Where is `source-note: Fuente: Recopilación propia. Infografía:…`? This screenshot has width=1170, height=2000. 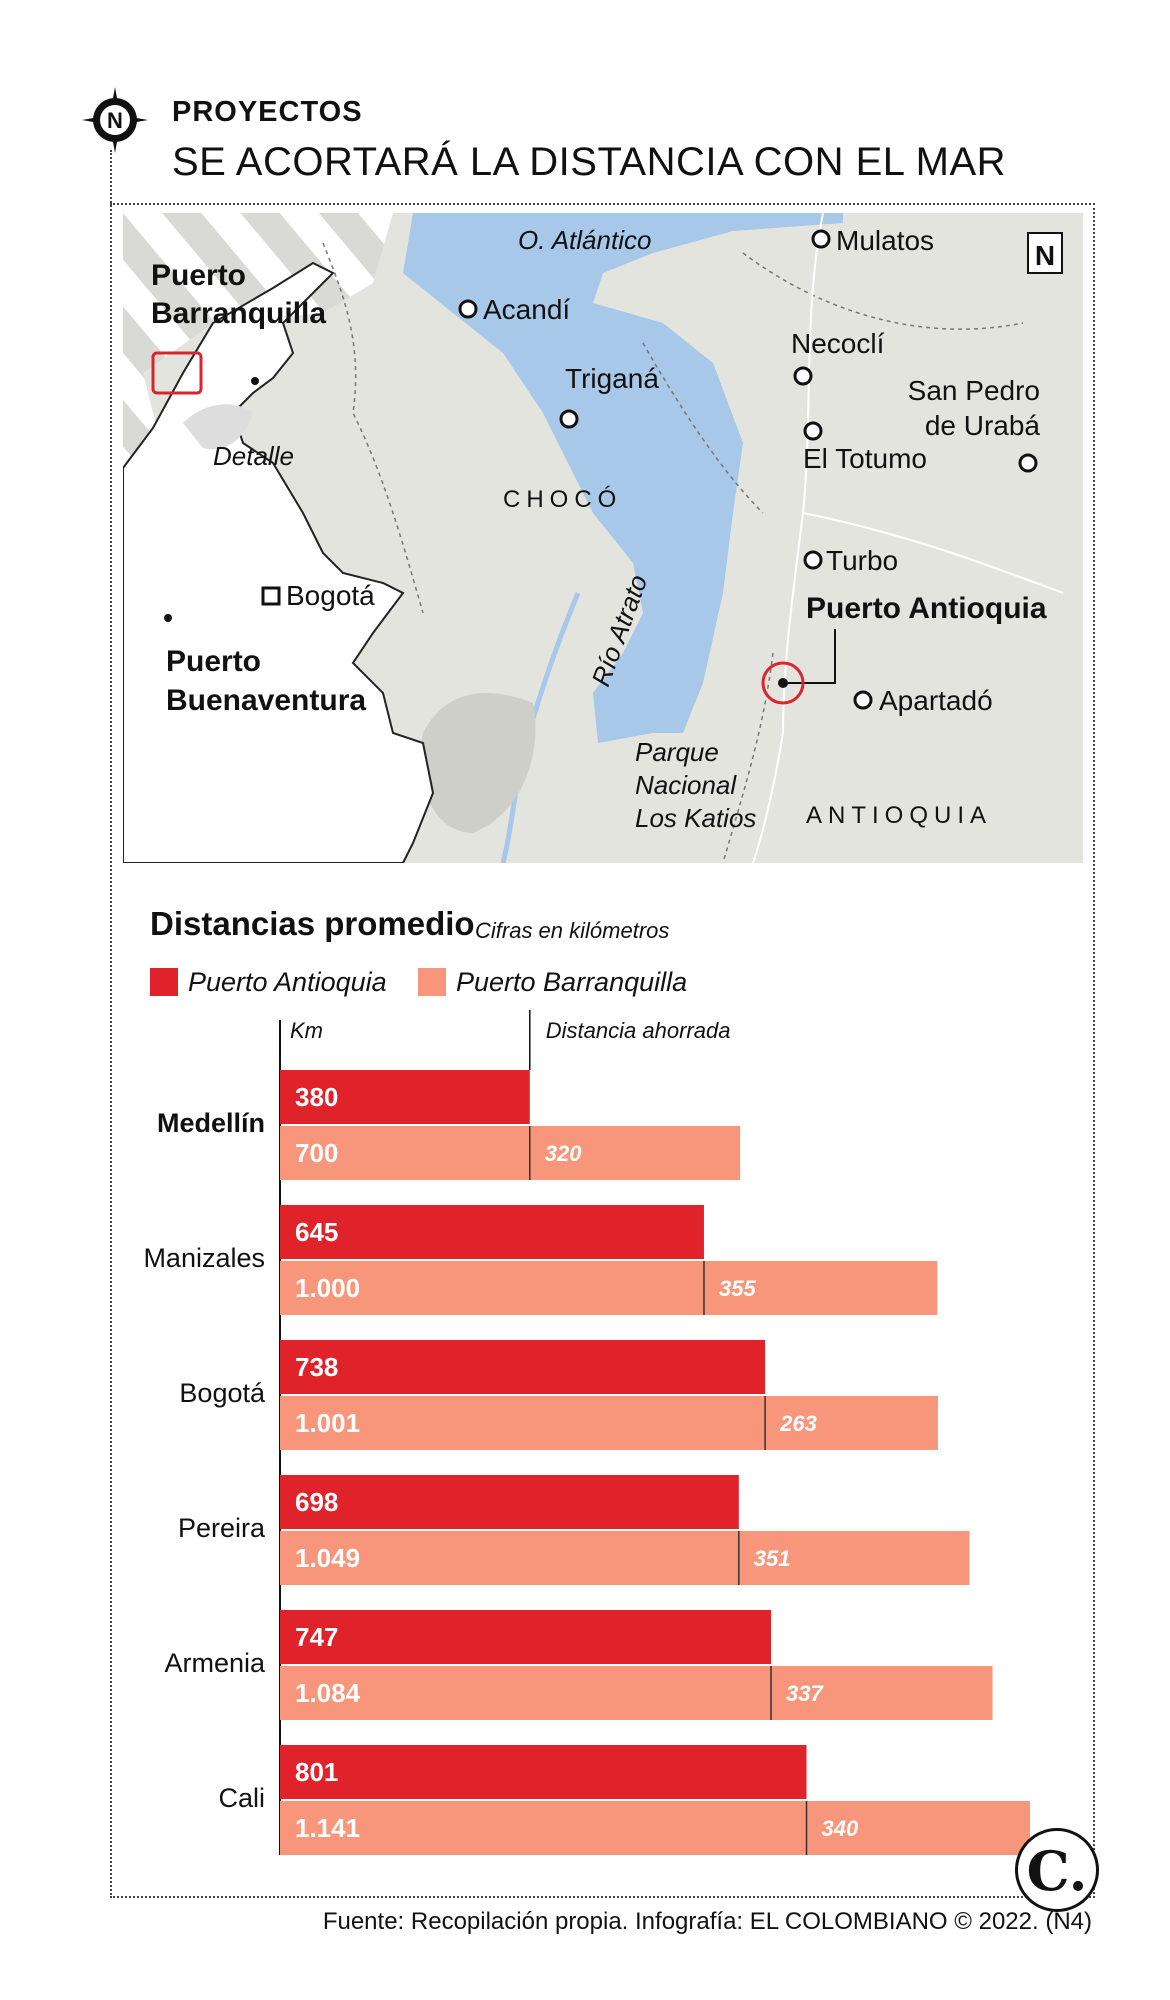
source-note: Fuente: Recopilación propia. Infografía:… is located at coordinates (707, 1921).